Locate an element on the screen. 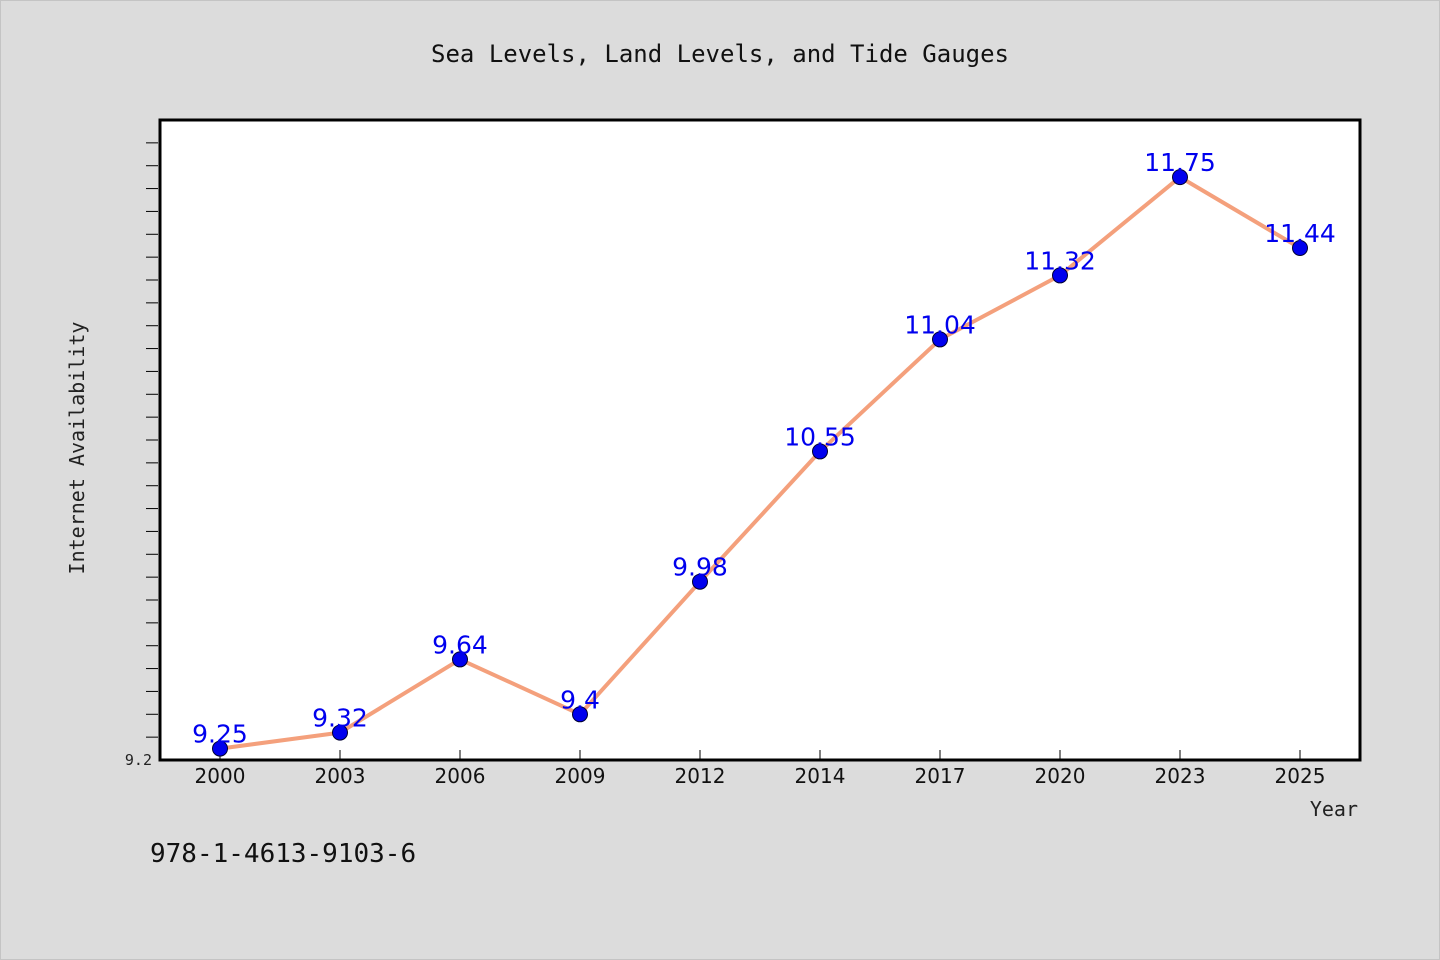 The image size is (1440, 960). x-axis-title: Year is located at coordinates (1334, 809).